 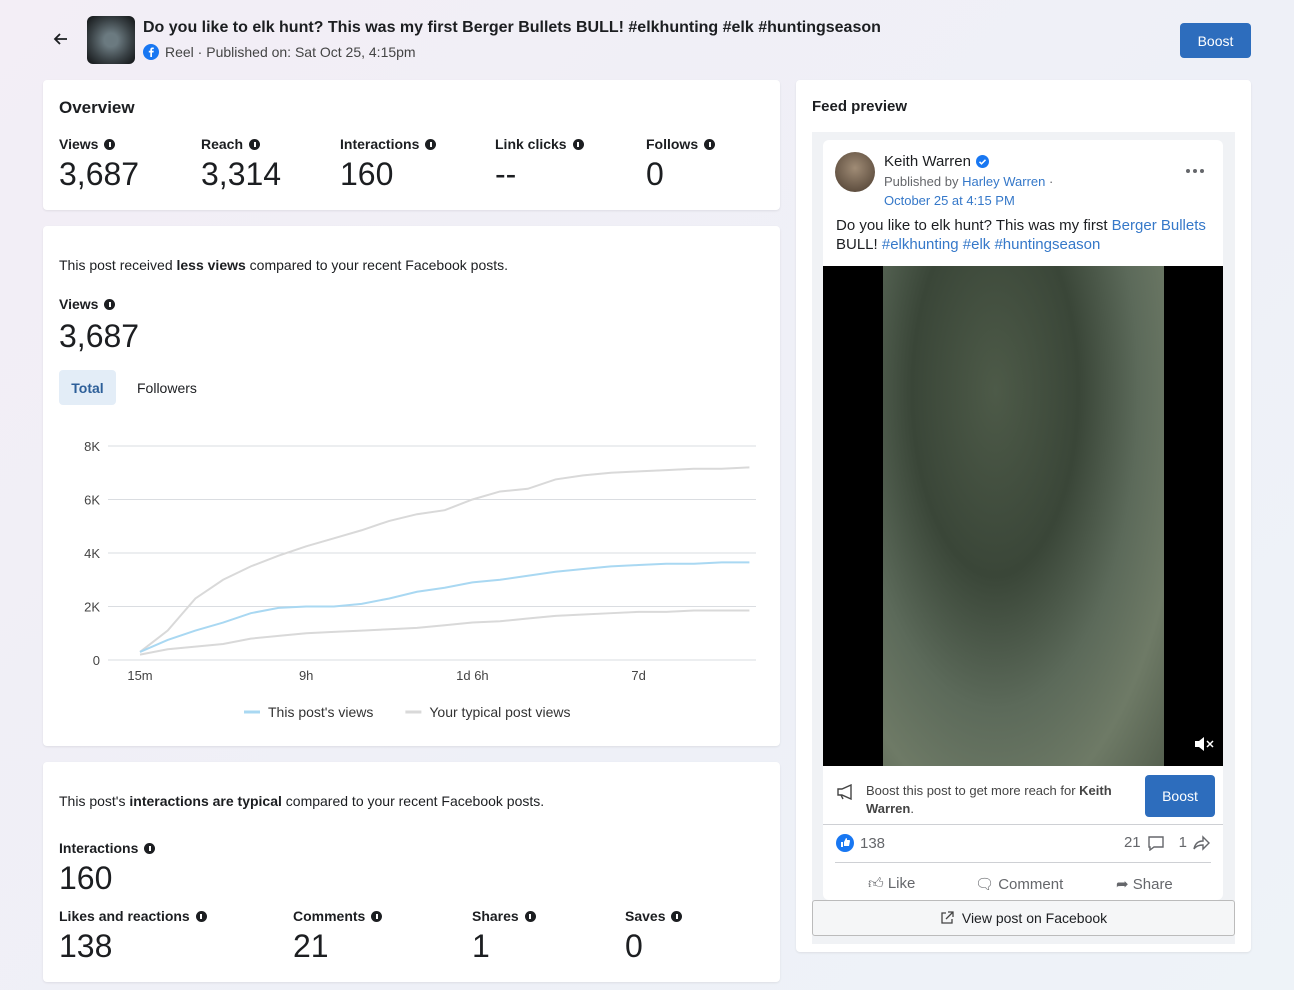 What do you see at coordinates (86, 946) in the screenshot?
I see `metric-value: 138` at bounding box center [86, 946].